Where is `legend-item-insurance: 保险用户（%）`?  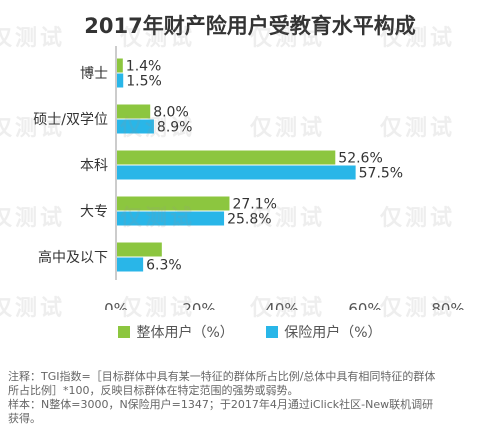 legend-item-insurance: 保险用户（%） is located at coordinates (324, 332).